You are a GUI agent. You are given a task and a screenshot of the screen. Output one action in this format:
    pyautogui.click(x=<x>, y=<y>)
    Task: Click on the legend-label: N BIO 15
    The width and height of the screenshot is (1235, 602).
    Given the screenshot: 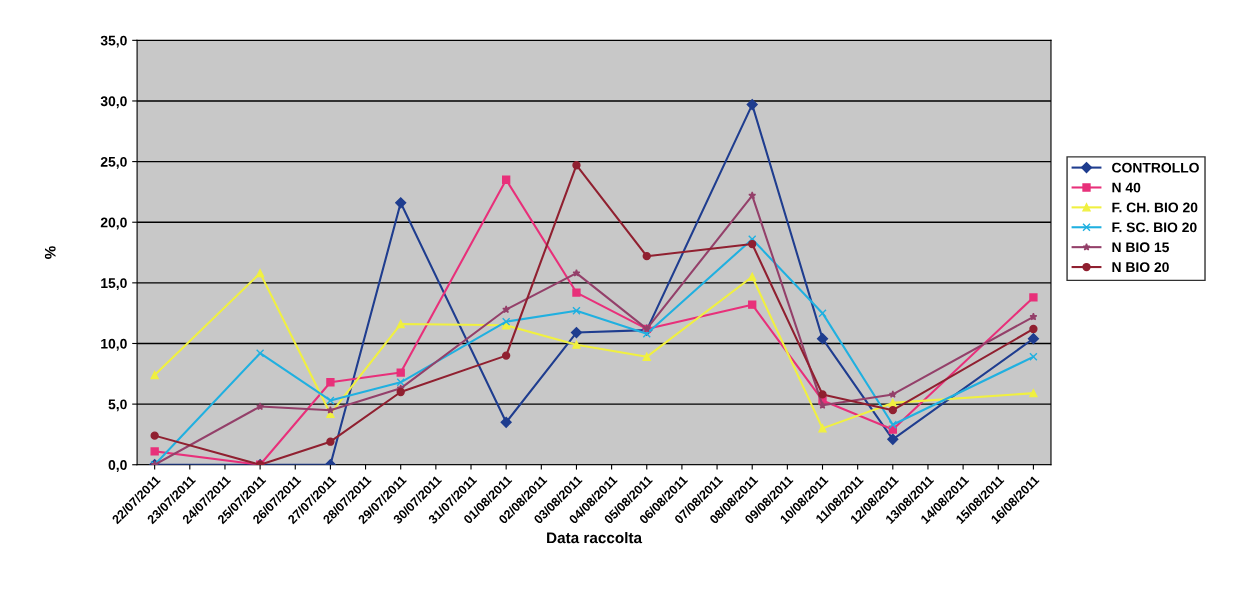 What is the action you would take?
    pyautogui.click(x=1141, y=247)
    